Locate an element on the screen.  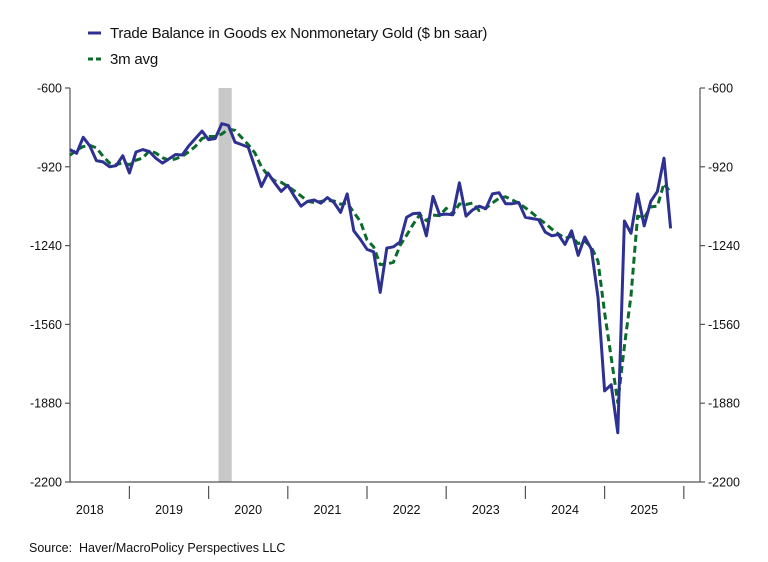
x-year-label: 2019 is located at coordinates (169, 510).